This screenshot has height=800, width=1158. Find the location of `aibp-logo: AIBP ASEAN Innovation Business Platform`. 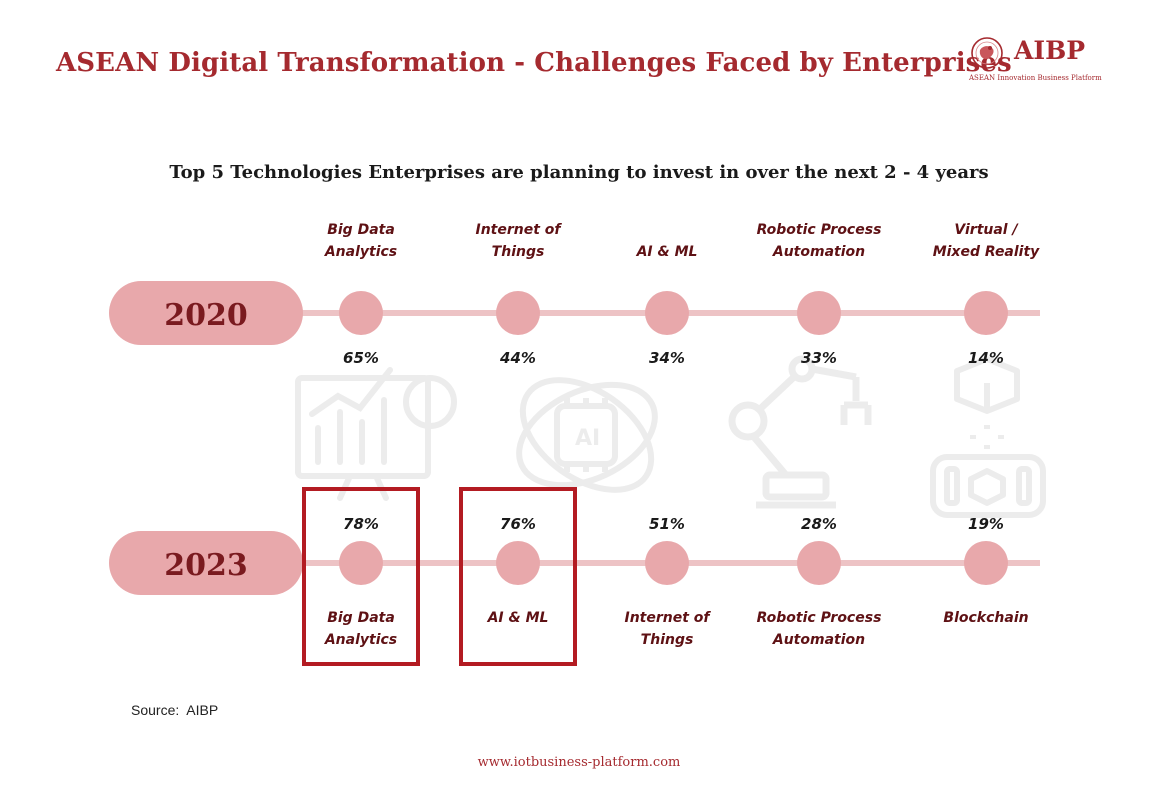

aibp-logo: AIBP ASEAN Innovation Business Platform is located at coordinates (1043, 60).